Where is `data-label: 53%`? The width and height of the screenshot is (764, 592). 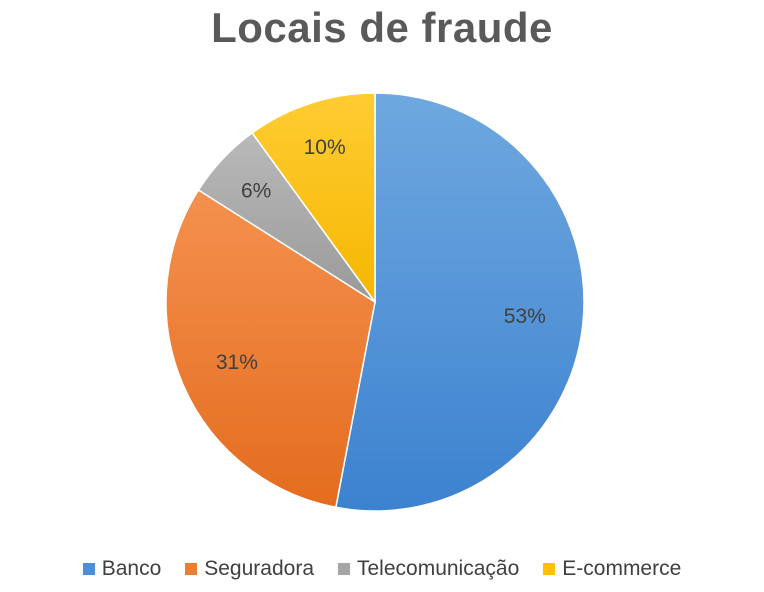
data-label: 53% is located at coordinates (525, 316).